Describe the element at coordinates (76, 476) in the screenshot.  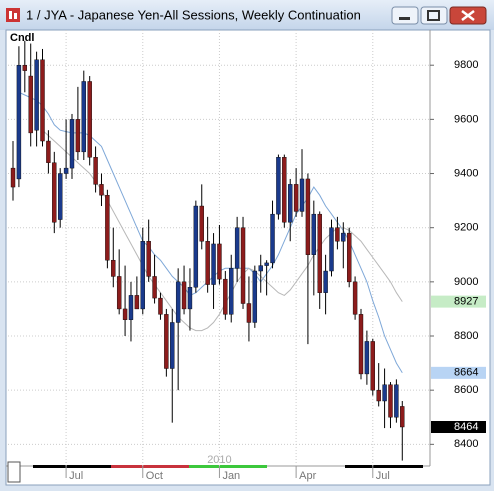
I see `x-tick-label: Jul` at that location.